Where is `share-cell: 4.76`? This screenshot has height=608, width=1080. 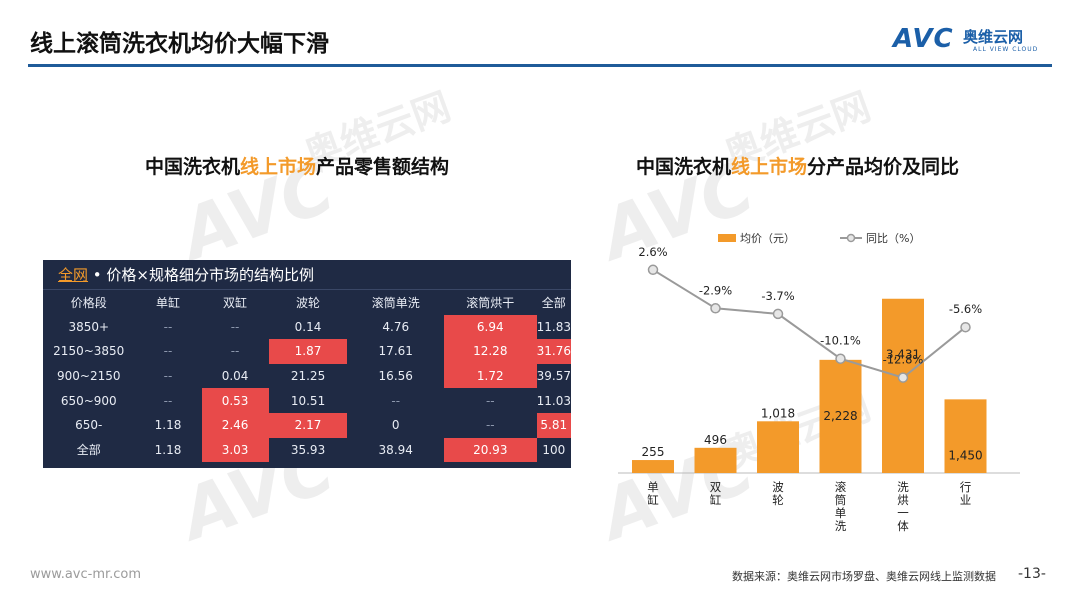 share-cell: 4.76 is located at coordinates (396, 326).